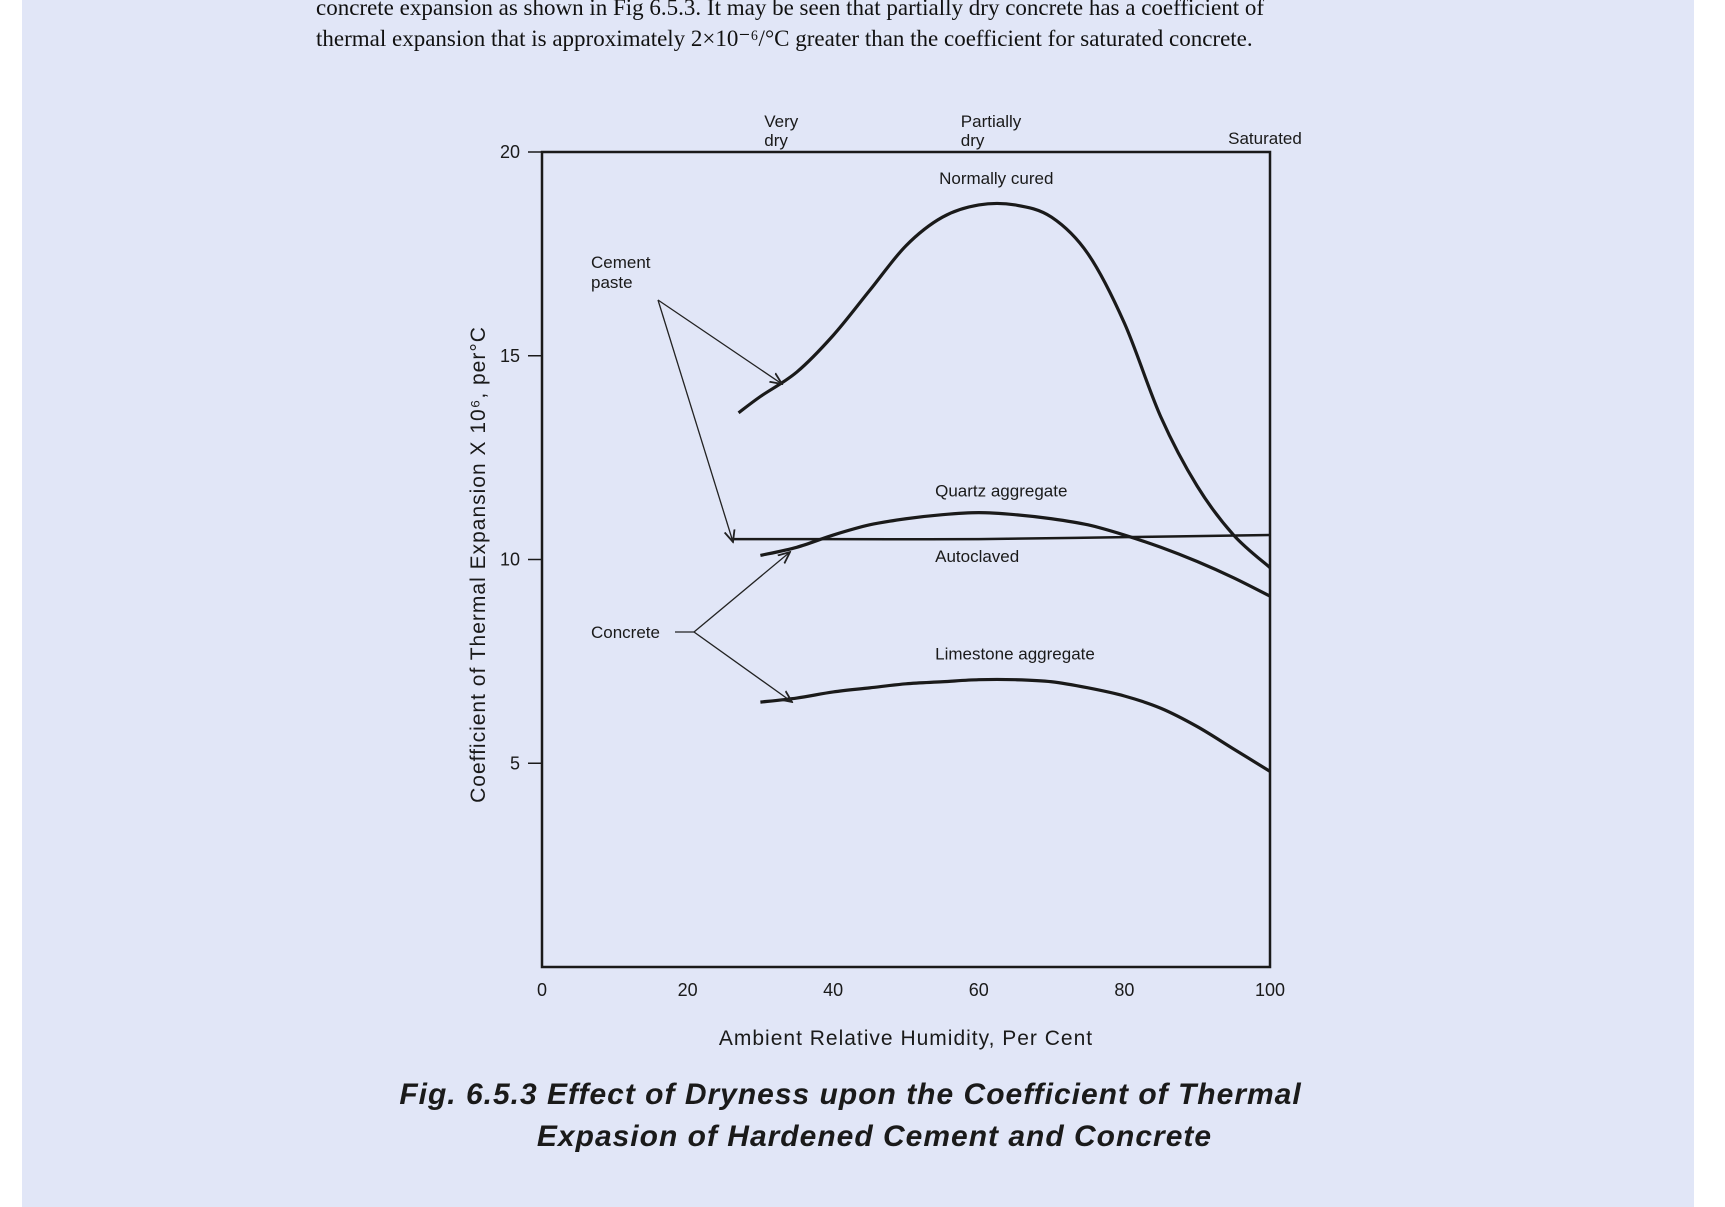  What do you see at coordinates (742, 666) in the screenshot?
I see `concrete-arrow-to-limestone` at bounding box center [742, 666].